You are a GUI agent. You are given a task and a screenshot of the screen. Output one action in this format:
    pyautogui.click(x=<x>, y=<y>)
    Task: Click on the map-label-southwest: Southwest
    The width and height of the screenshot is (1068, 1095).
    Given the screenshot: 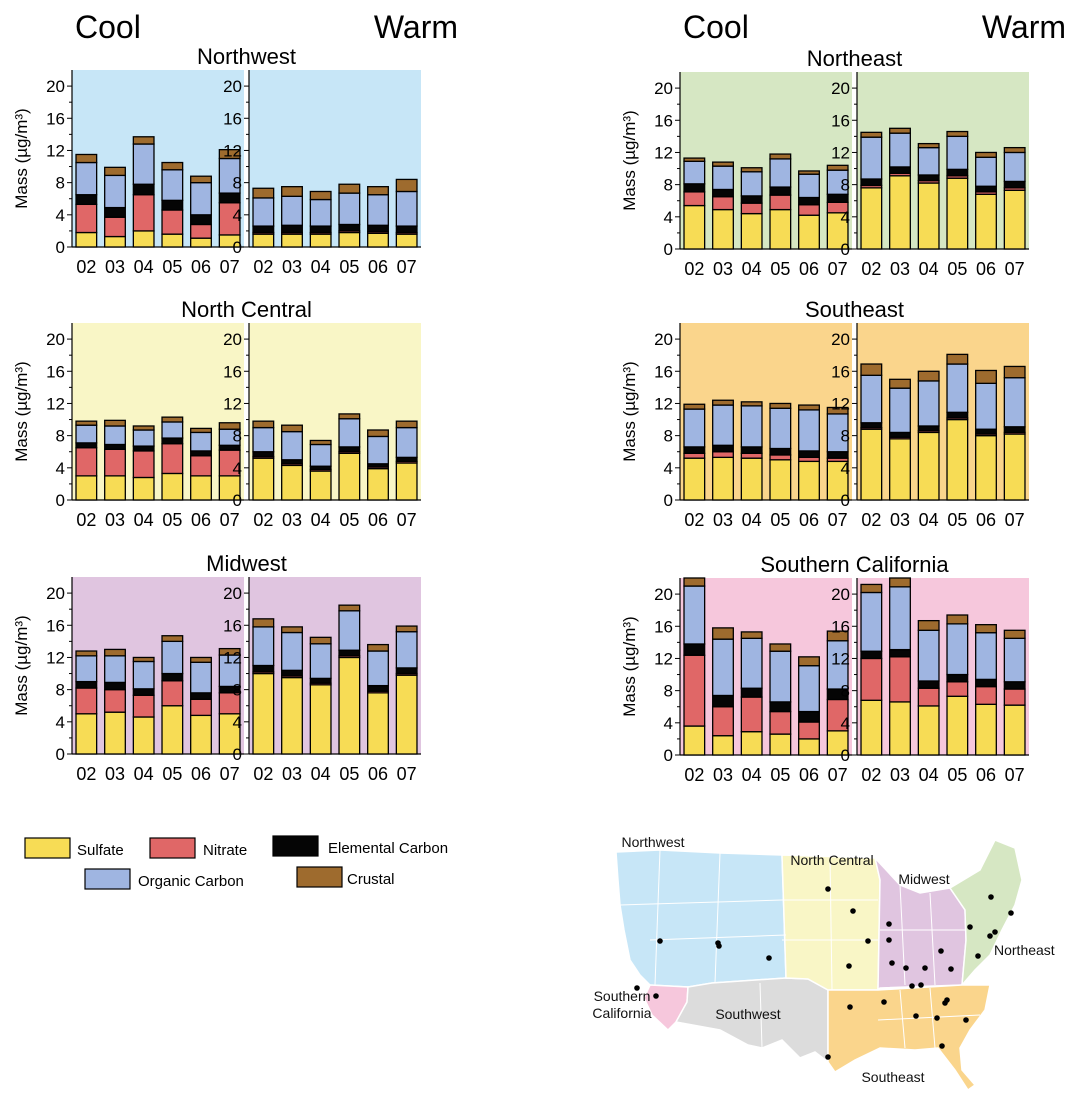 What is the action you would take?
    pyautogui.click(x=747, y=1014)
    